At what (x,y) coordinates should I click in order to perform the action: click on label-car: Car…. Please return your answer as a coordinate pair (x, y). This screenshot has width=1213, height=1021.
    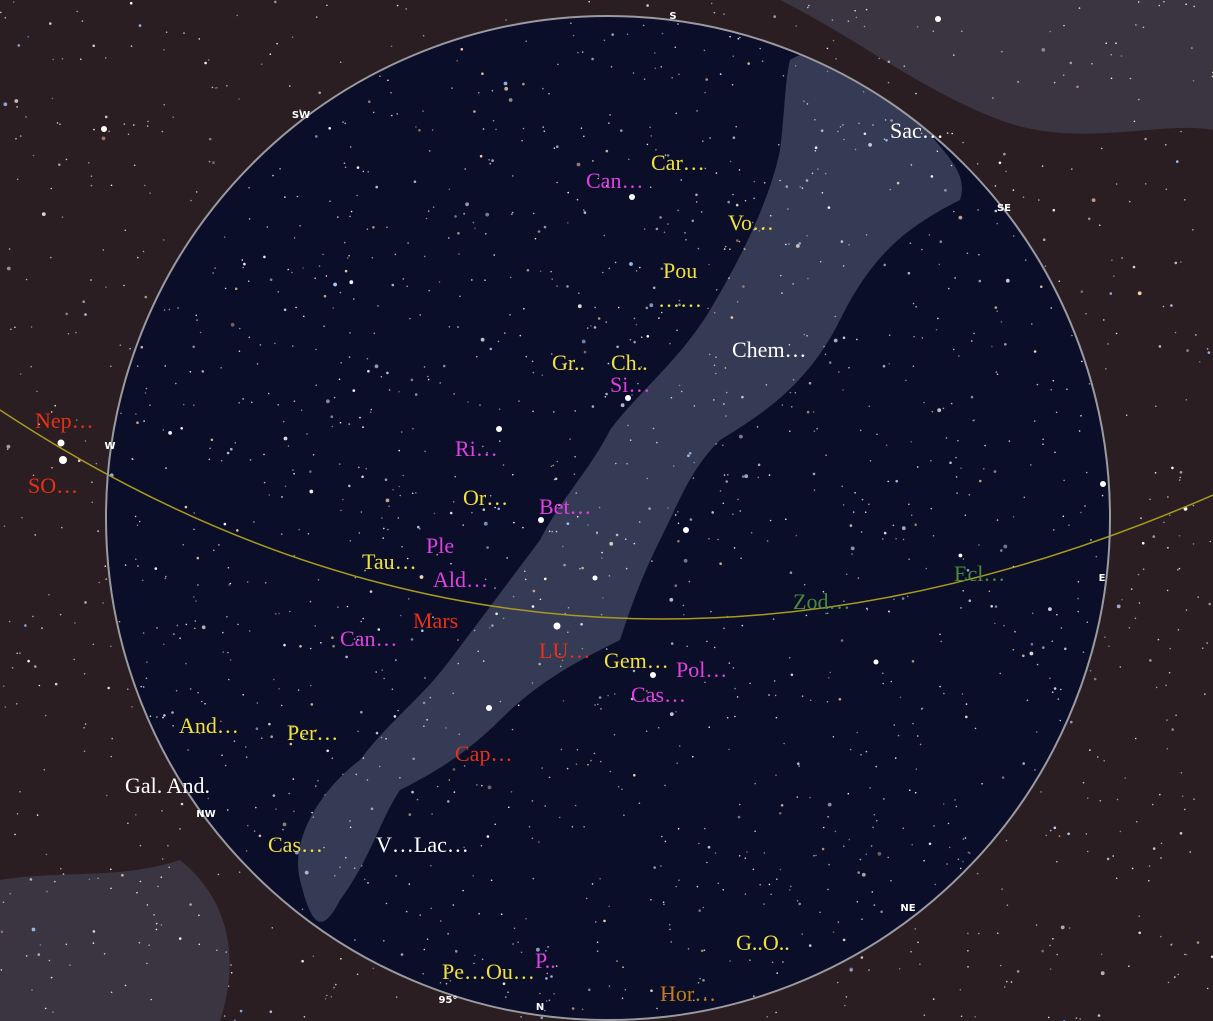
    Looking at the image, I should click on (678, 162).